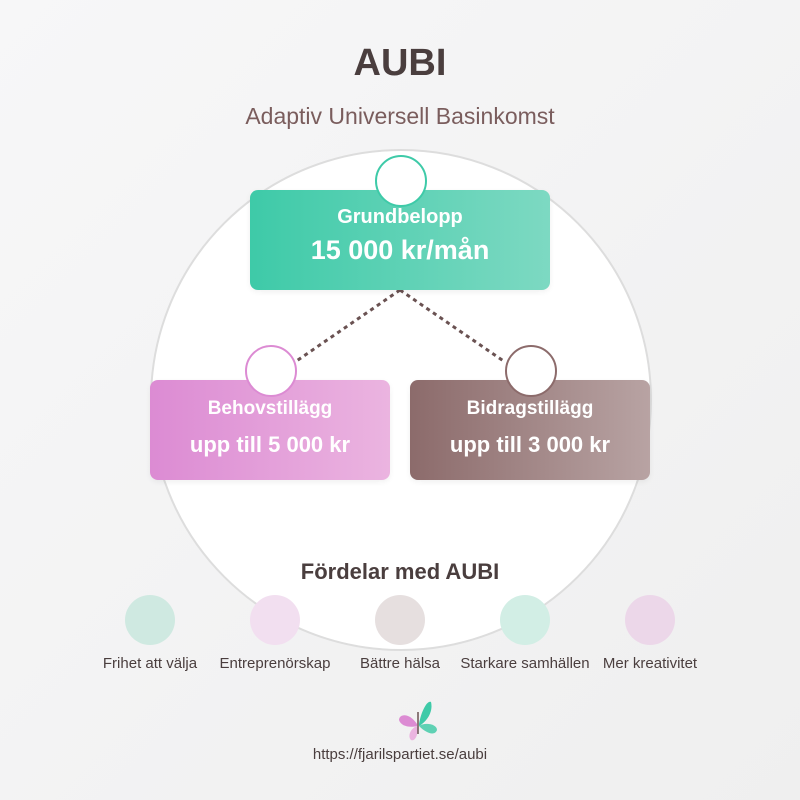 The width and height of the screenshot is (800, 800). What do you see at coordinates (400, 116) in the screenshot?
I see `page-subtitle: Adaptiv Universell Basinkomst` at bounding box center [400, 116].